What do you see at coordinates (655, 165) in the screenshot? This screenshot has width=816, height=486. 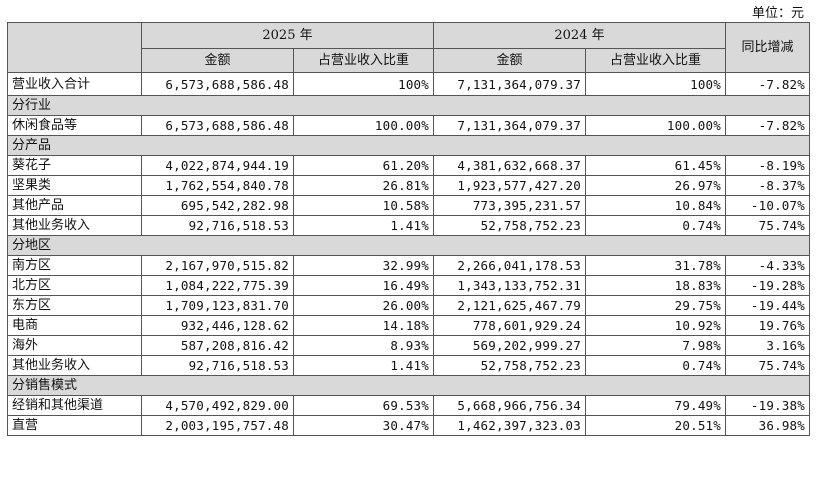 I see `ratio-2024: 61.45%` at bounding box center [655, 165].